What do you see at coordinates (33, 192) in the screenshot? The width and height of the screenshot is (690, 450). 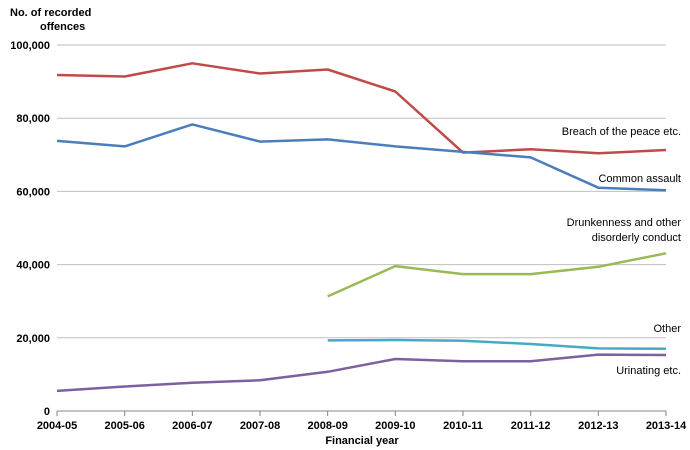 I see `y-tick-label: 60,000` at bounding box center [33, 192].